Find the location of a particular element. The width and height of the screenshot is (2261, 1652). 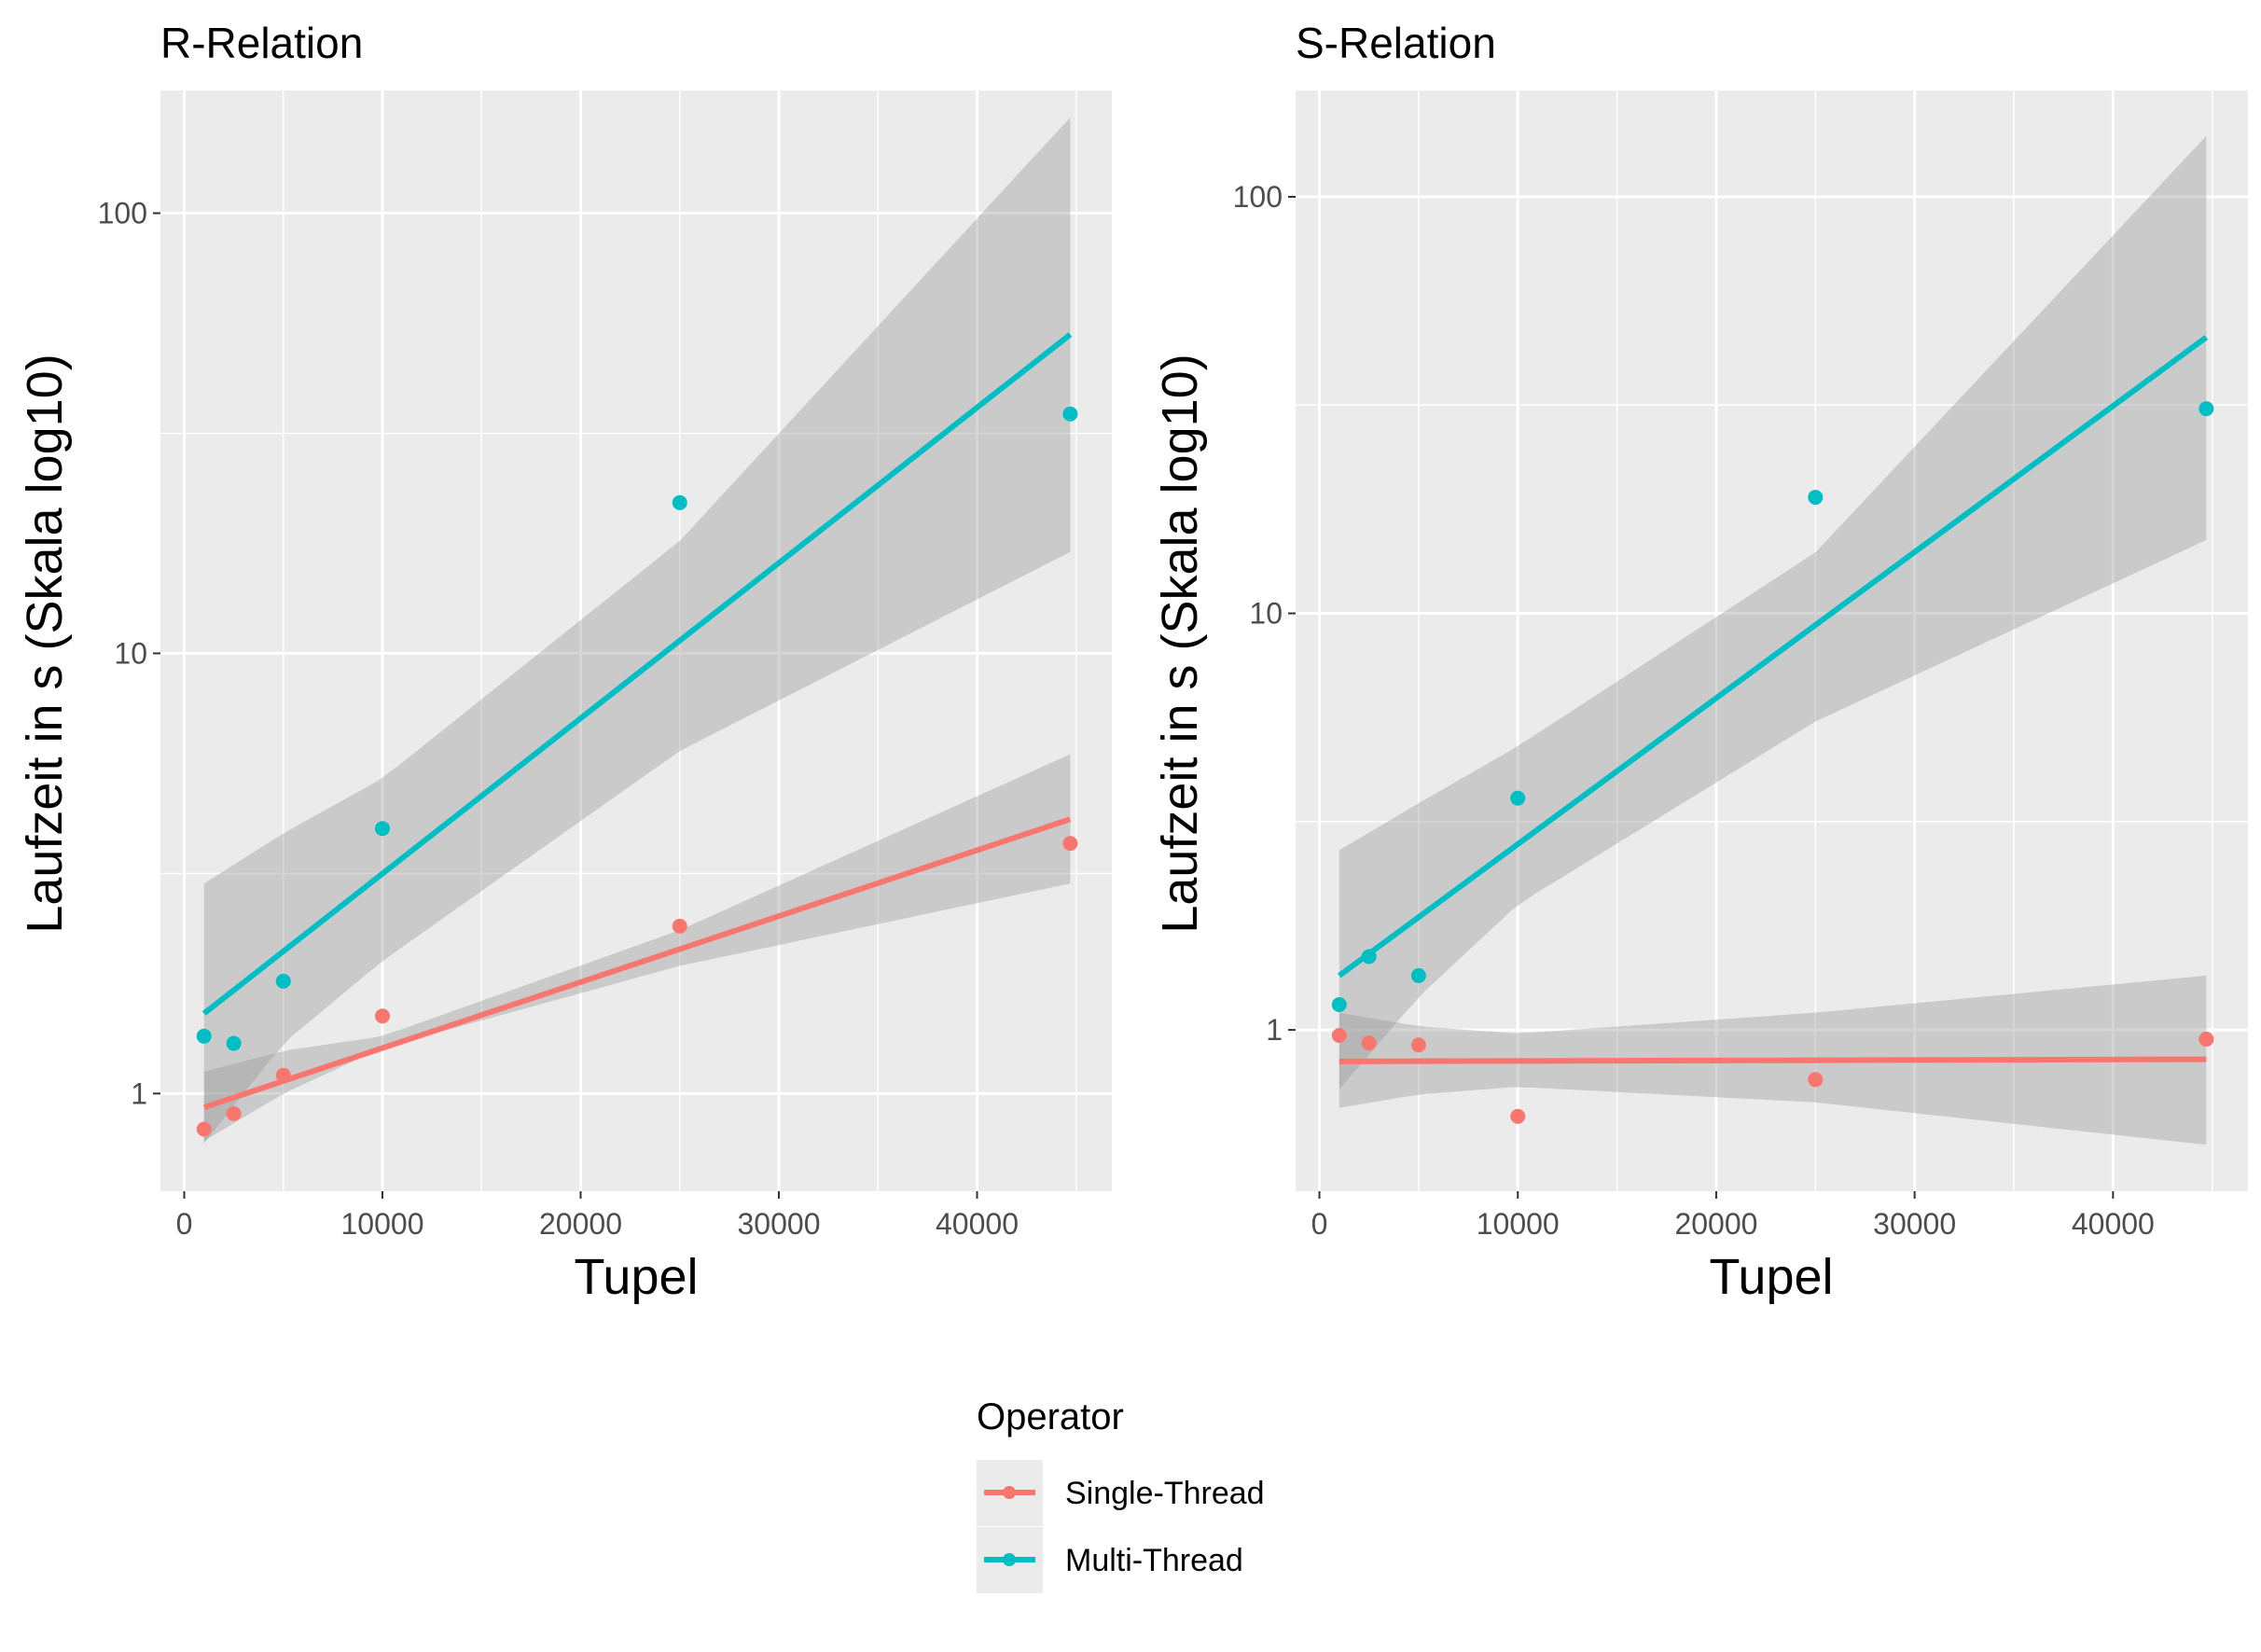

legend-item-multi-thread: Multi-Thread is located at coordinates (1110, 1560).